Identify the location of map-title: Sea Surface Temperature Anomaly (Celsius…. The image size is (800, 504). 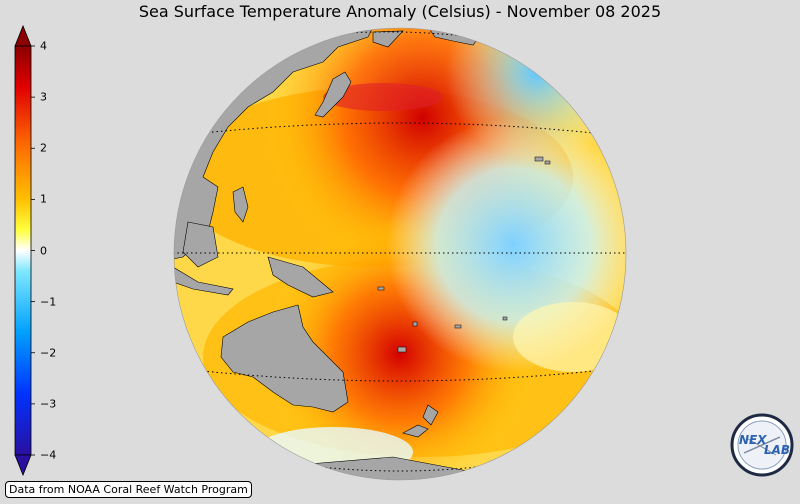
(400, 11).